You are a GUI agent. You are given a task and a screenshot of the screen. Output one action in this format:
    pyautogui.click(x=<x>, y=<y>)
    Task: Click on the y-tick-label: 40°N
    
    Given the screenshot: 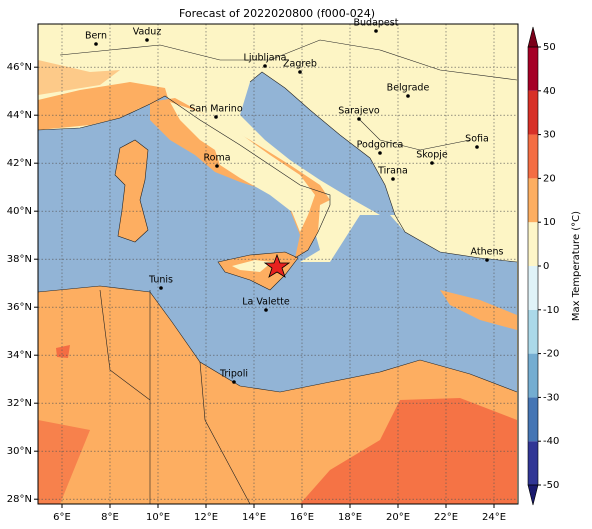 What is the action you would take?
    pyautogui.click(x=19, y=211)
    